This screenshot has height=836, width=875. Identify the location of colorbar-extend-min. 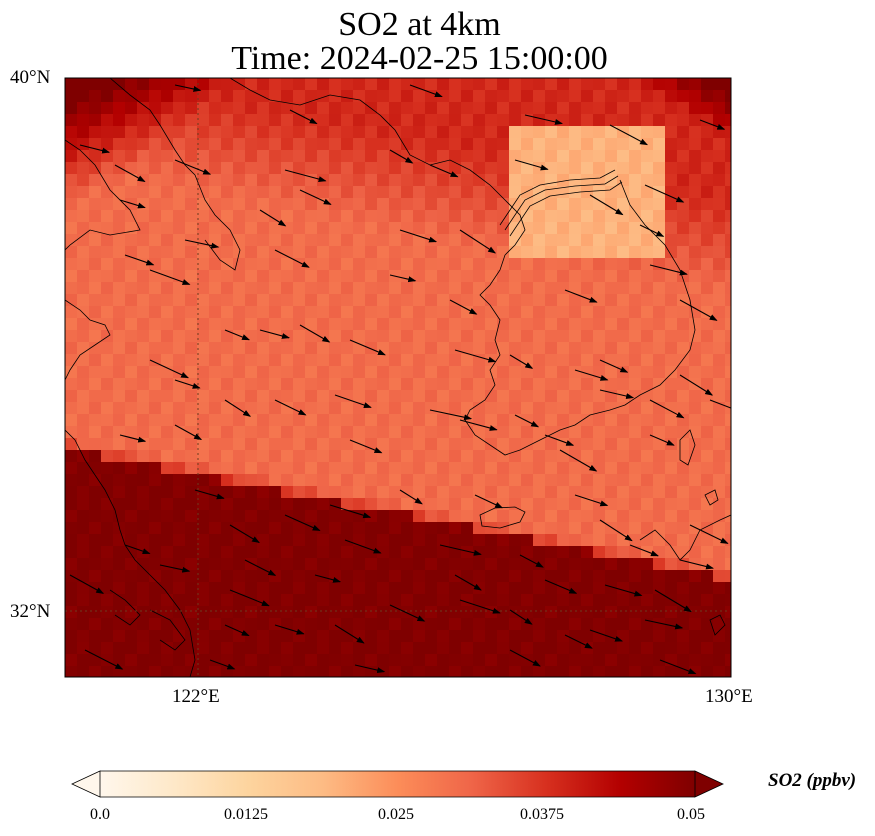
(86, 784).